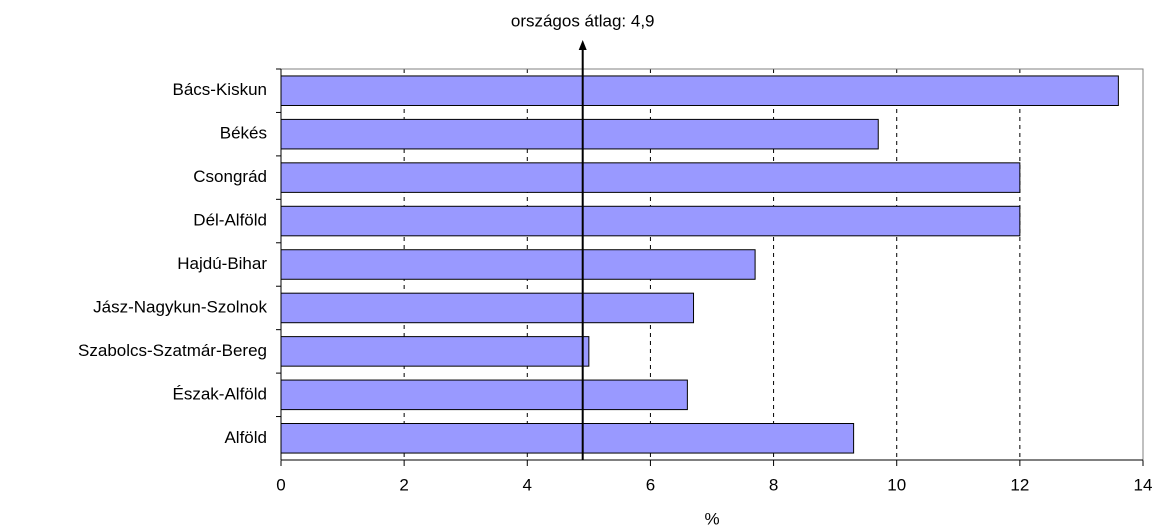 The image size is (1158, 528). I want to click on x-tick-label: 6, so click(650, 484).